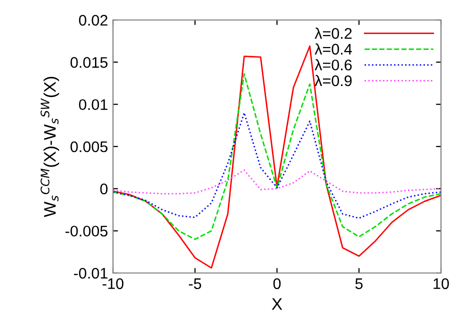  What do you see at coordinates (91, 273) in the screenshot?
I see `y-tick-label: -0.01` at bounding box center [91, 273].